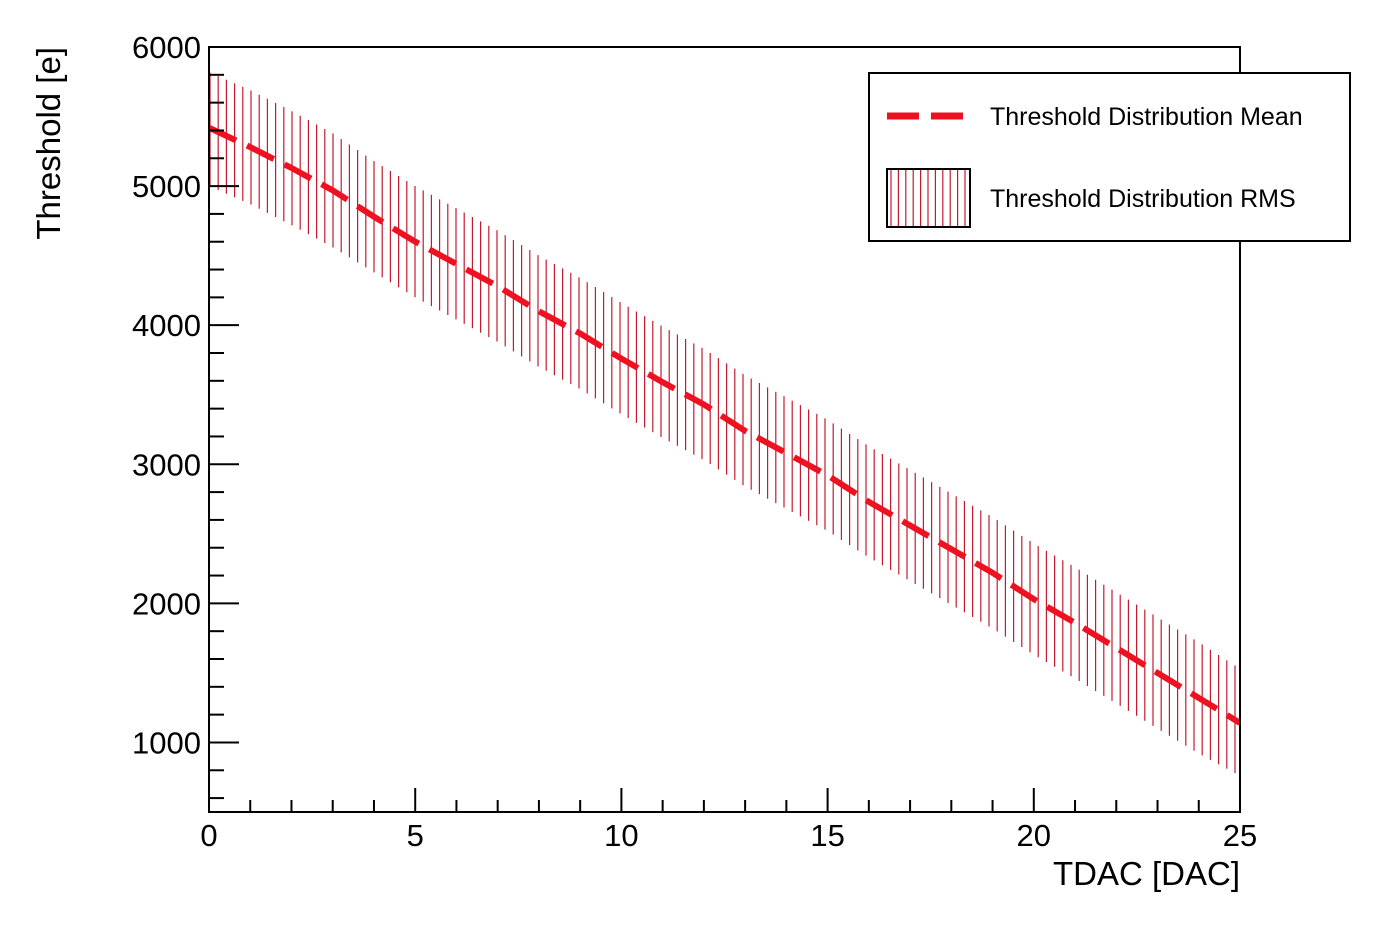 This screenshot has width=1382, height=932. What do you see at coordinates (48, 143) in the screenshot?
I see `y-axis-title: Threshold [e]` at bounding box center [48, 143].